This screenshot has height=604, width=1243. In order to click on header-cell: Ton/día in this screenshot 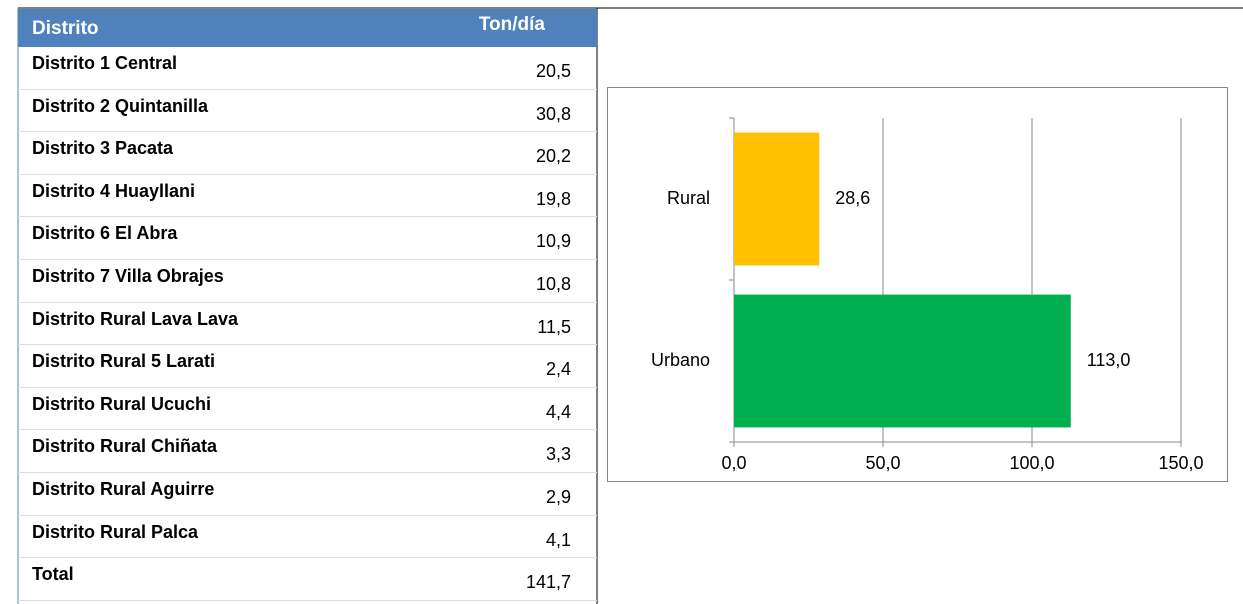, I will do `click(511, 24)`.